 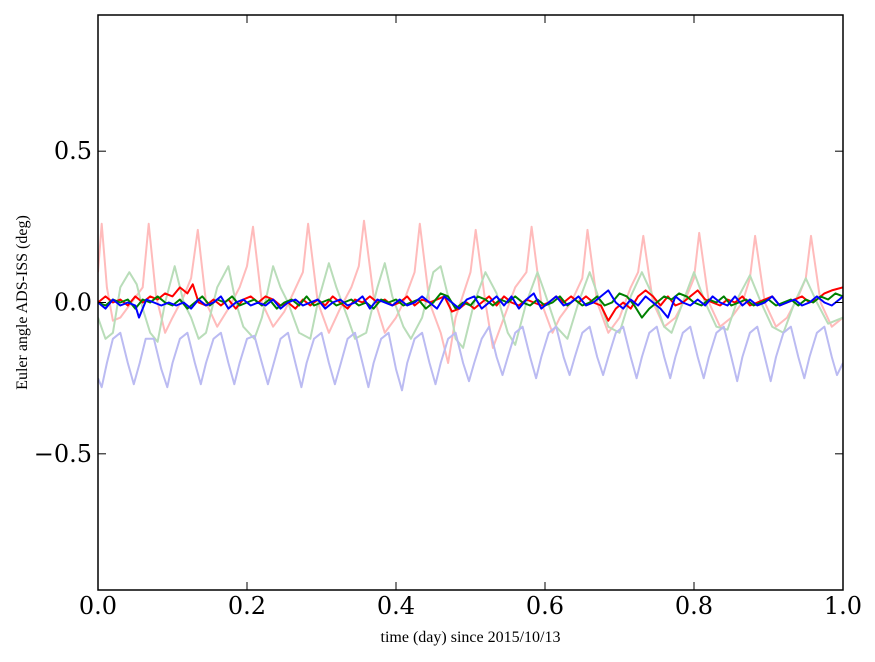 I want to click on x-axis-title: time (day) since 2015/10/13, so click(x=471, y=637).